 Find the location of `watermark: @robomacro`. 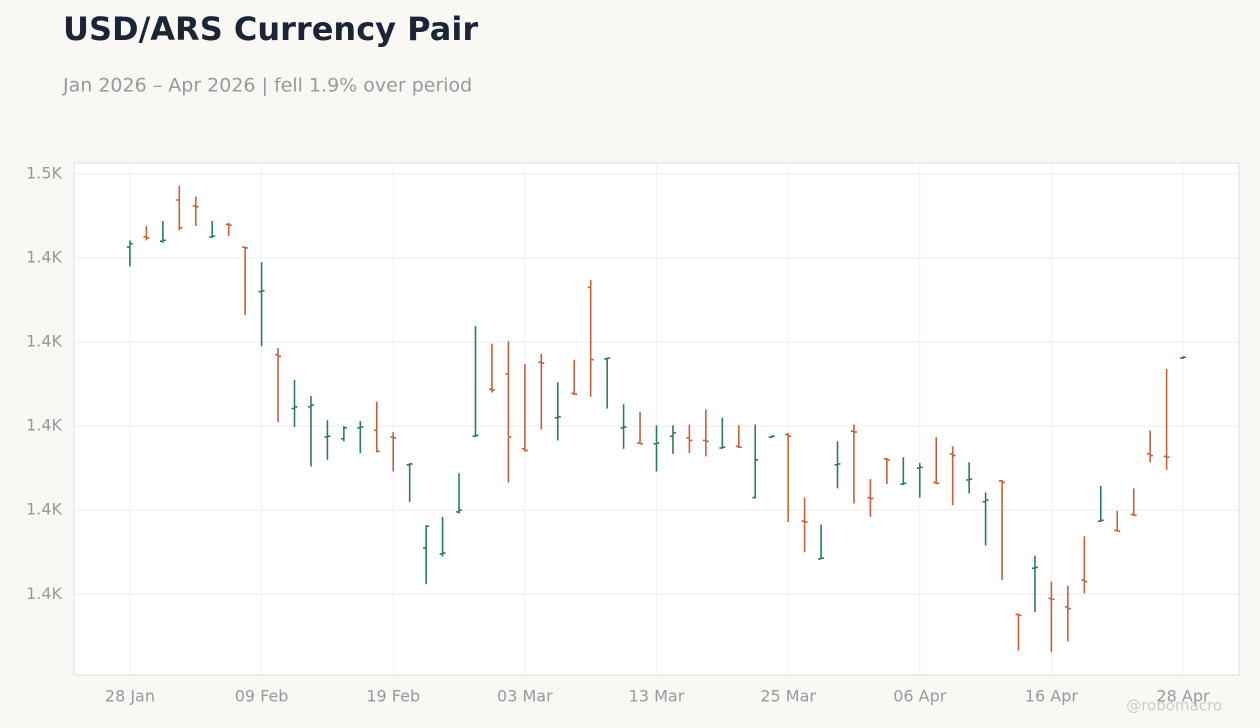

watermark: @robomacro is located at coordinates (1174, 706).